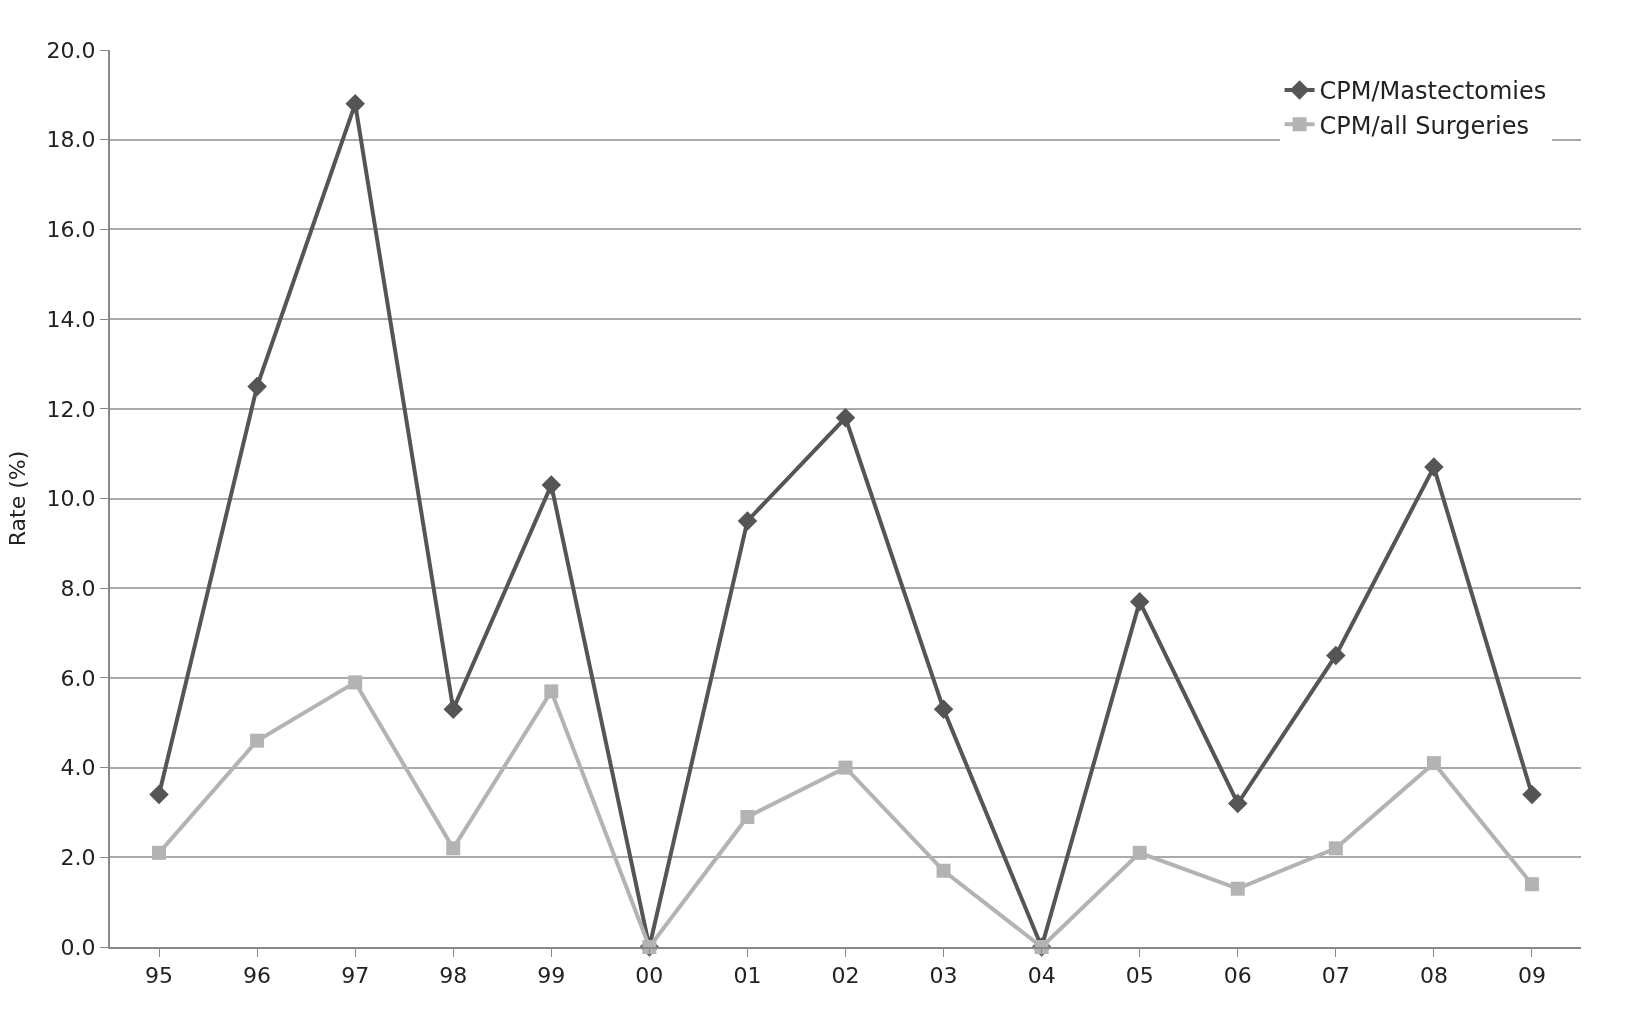  Describe the element at coordinates (78, 588) in the screenshot. I see `y-tick-label: 8.0` at that location.